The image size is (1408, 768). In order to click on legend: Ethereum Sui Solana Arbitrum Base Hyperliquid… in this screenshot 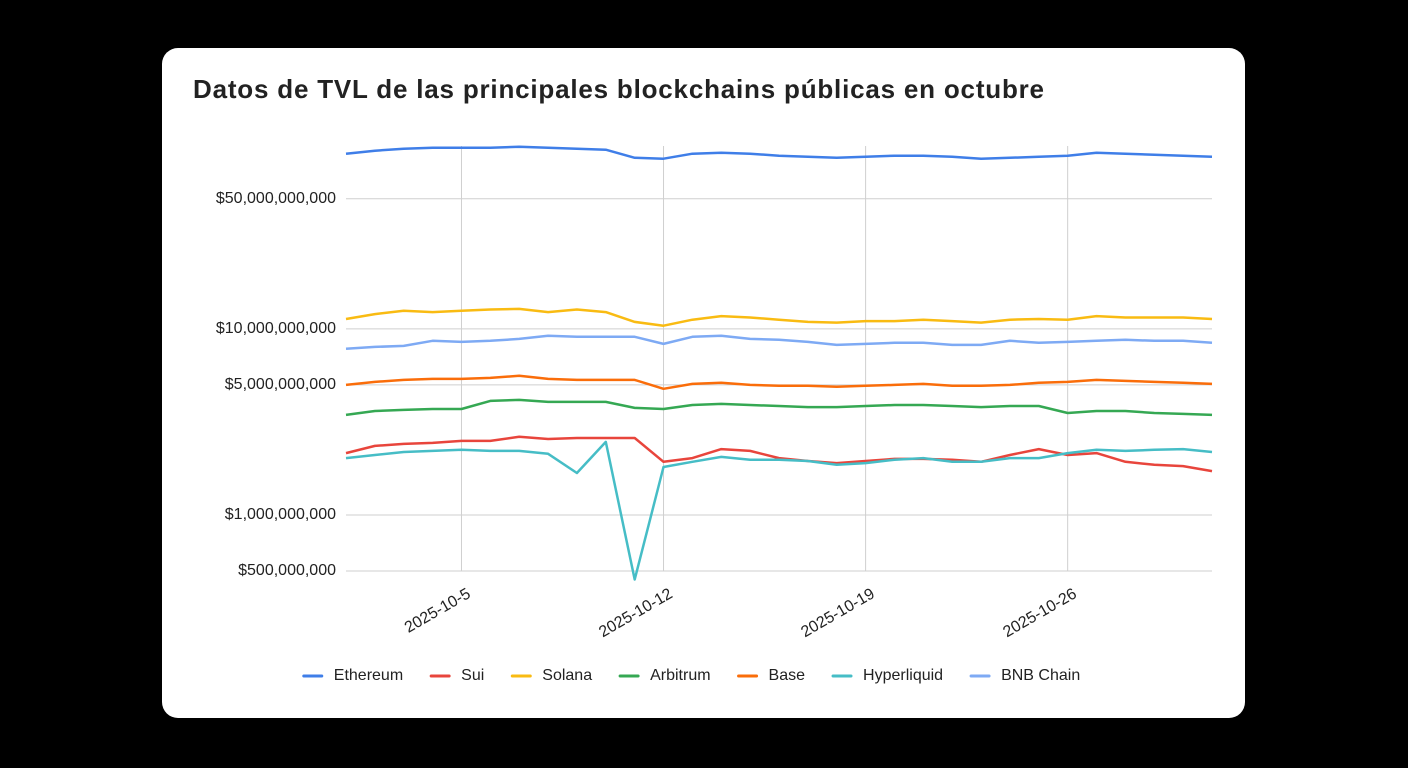, I will do `click(691, 675)`.